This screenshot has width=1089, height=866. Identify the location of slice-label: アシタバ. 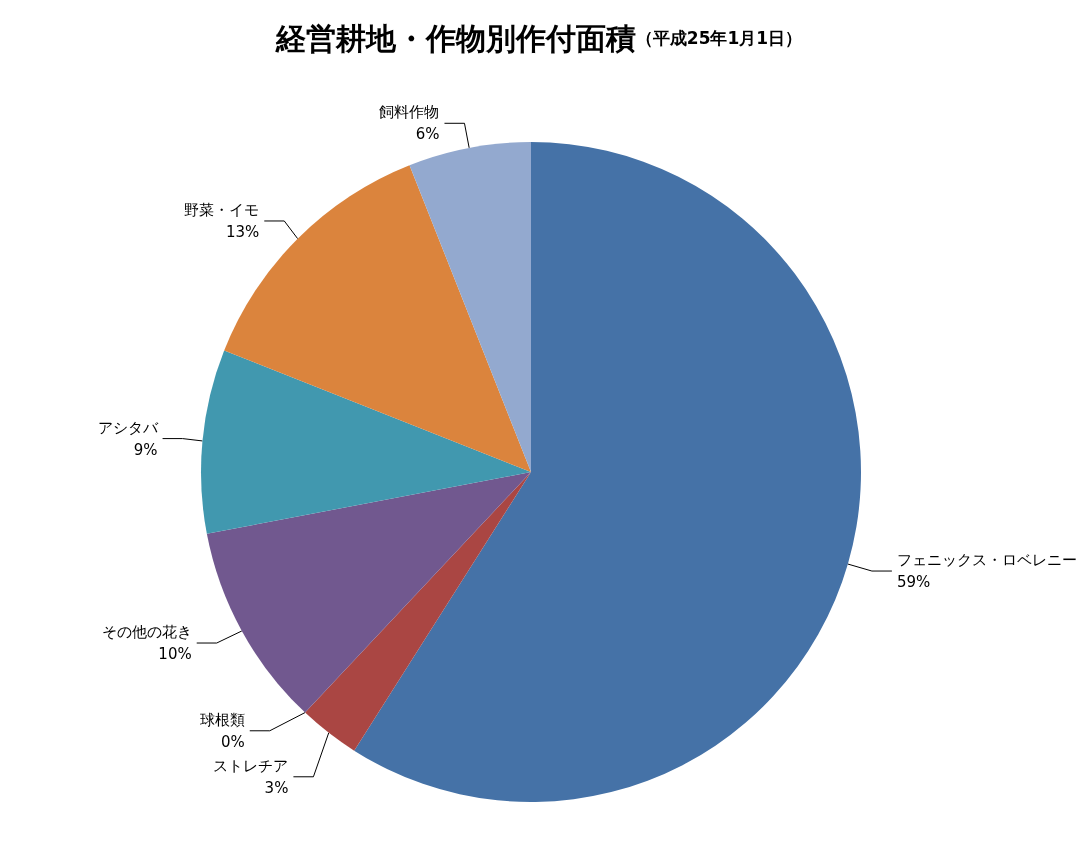
(128, 427).